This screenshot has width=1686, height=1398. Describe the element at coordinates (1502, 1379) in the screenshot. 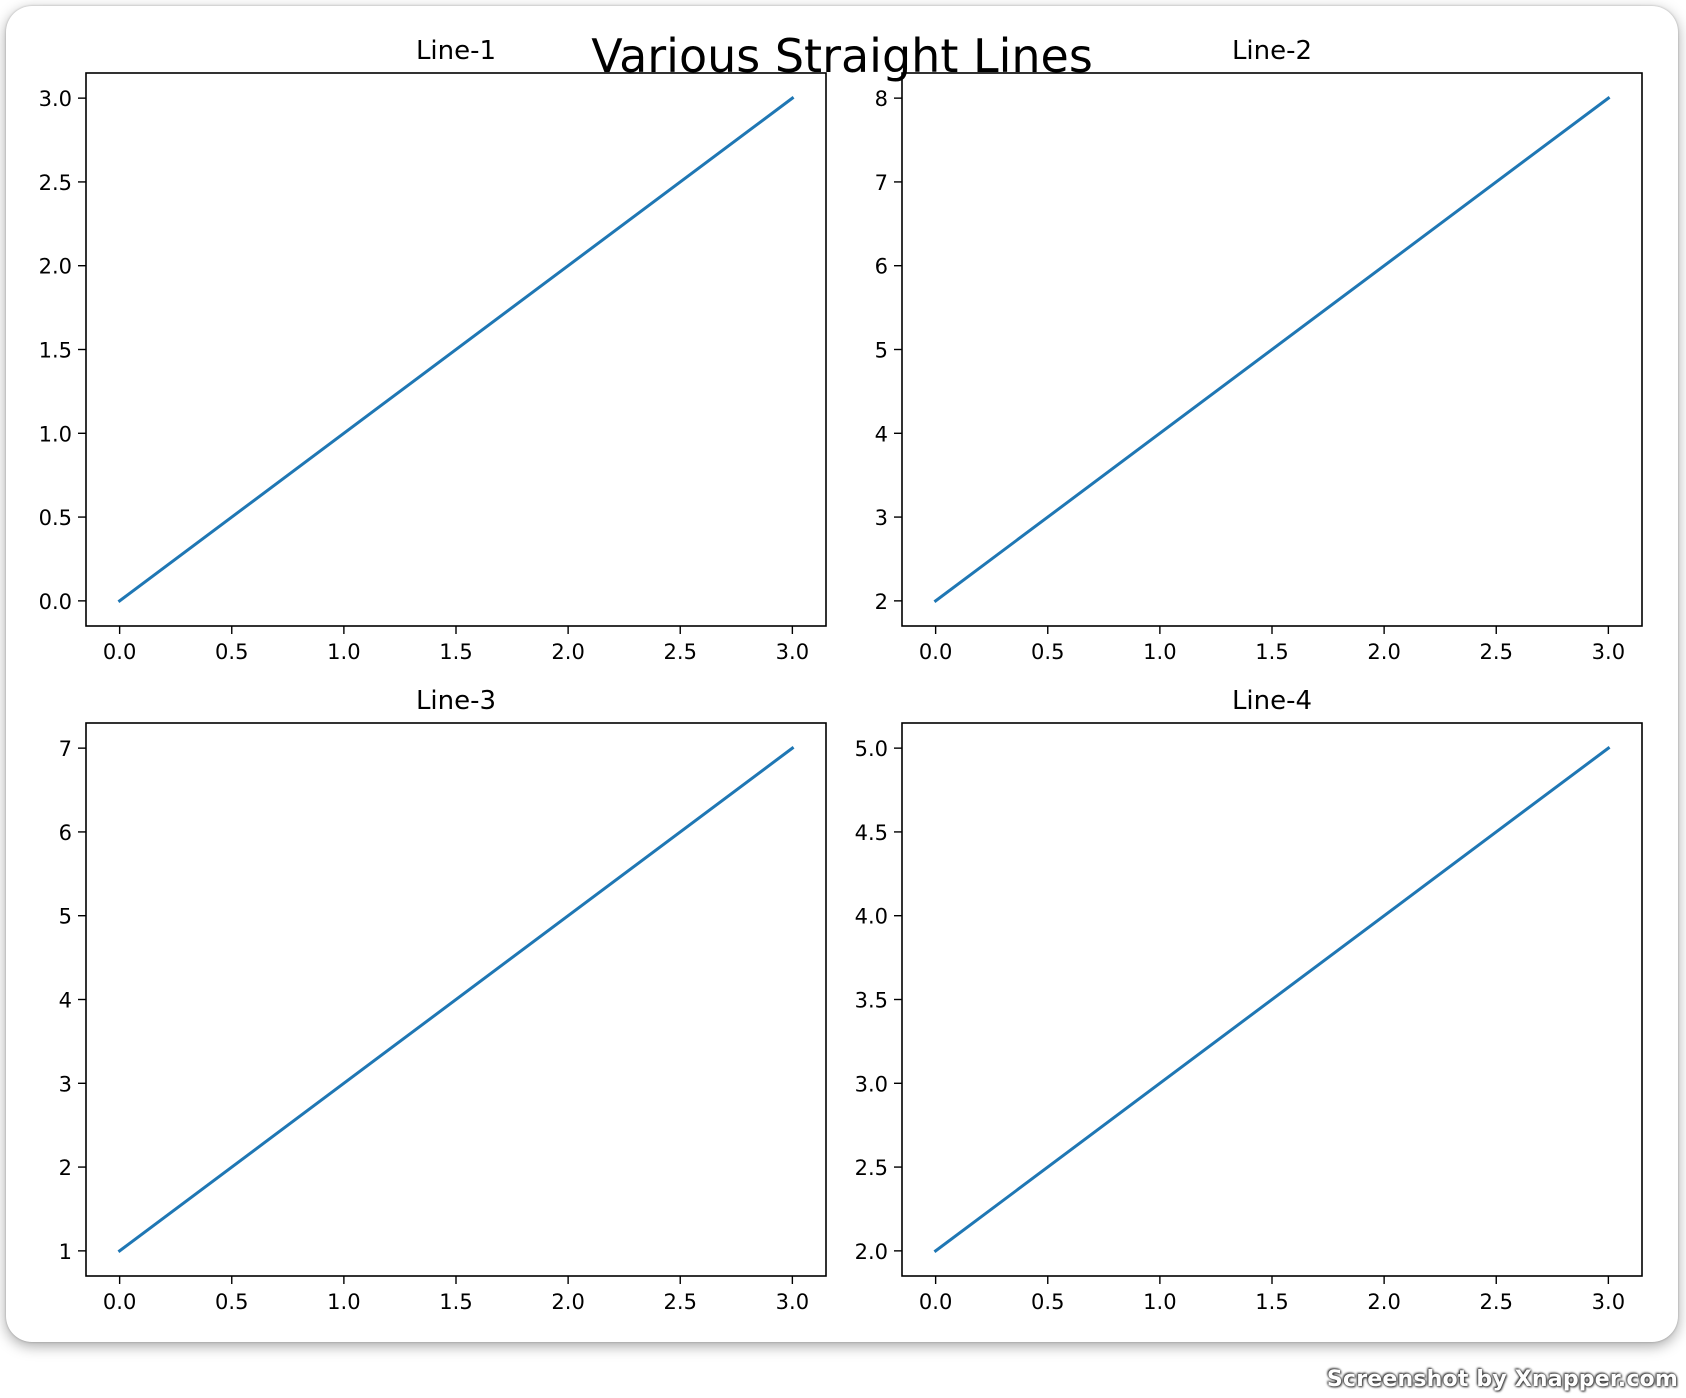

I see `watermark: Screenshot by Xnapper.com` at that location.